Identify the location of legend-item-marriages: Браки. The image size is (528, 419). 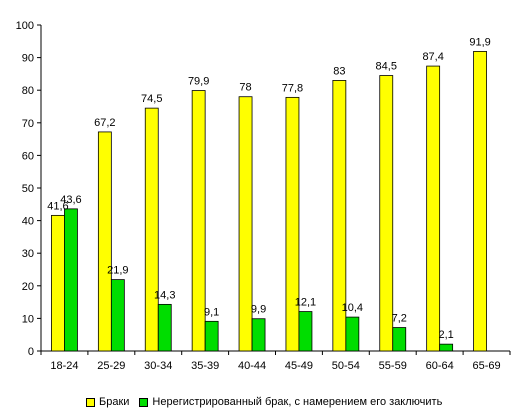
(107, 402).